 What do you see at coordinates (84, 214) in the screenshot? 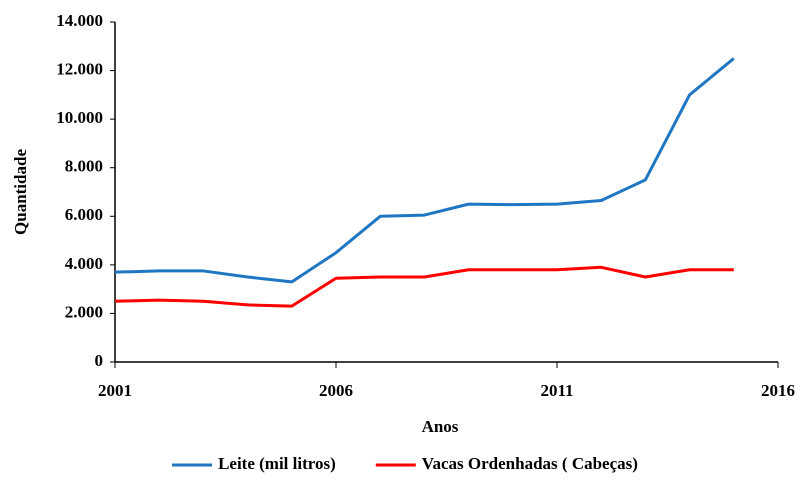
I see `y-tick-label: 6.000` at bounding box center [84, 214].